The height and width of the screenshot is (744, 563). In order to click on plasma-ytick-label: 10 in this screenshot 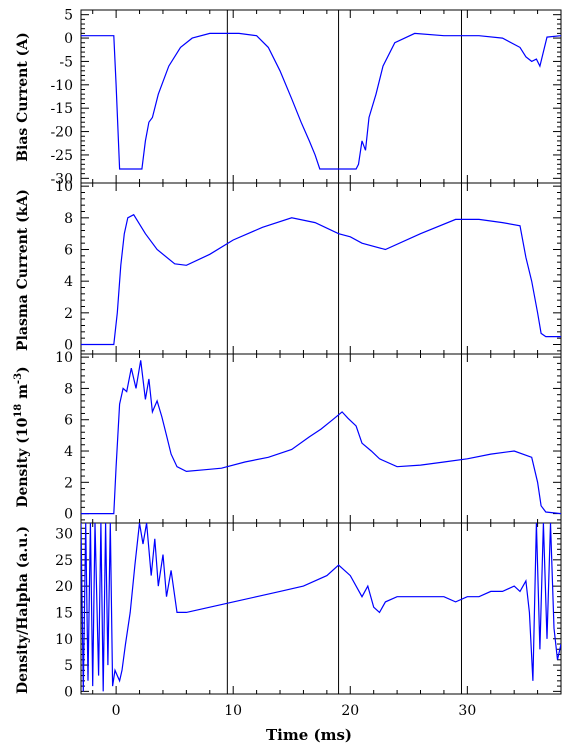, I will do `click(64, 187)`.